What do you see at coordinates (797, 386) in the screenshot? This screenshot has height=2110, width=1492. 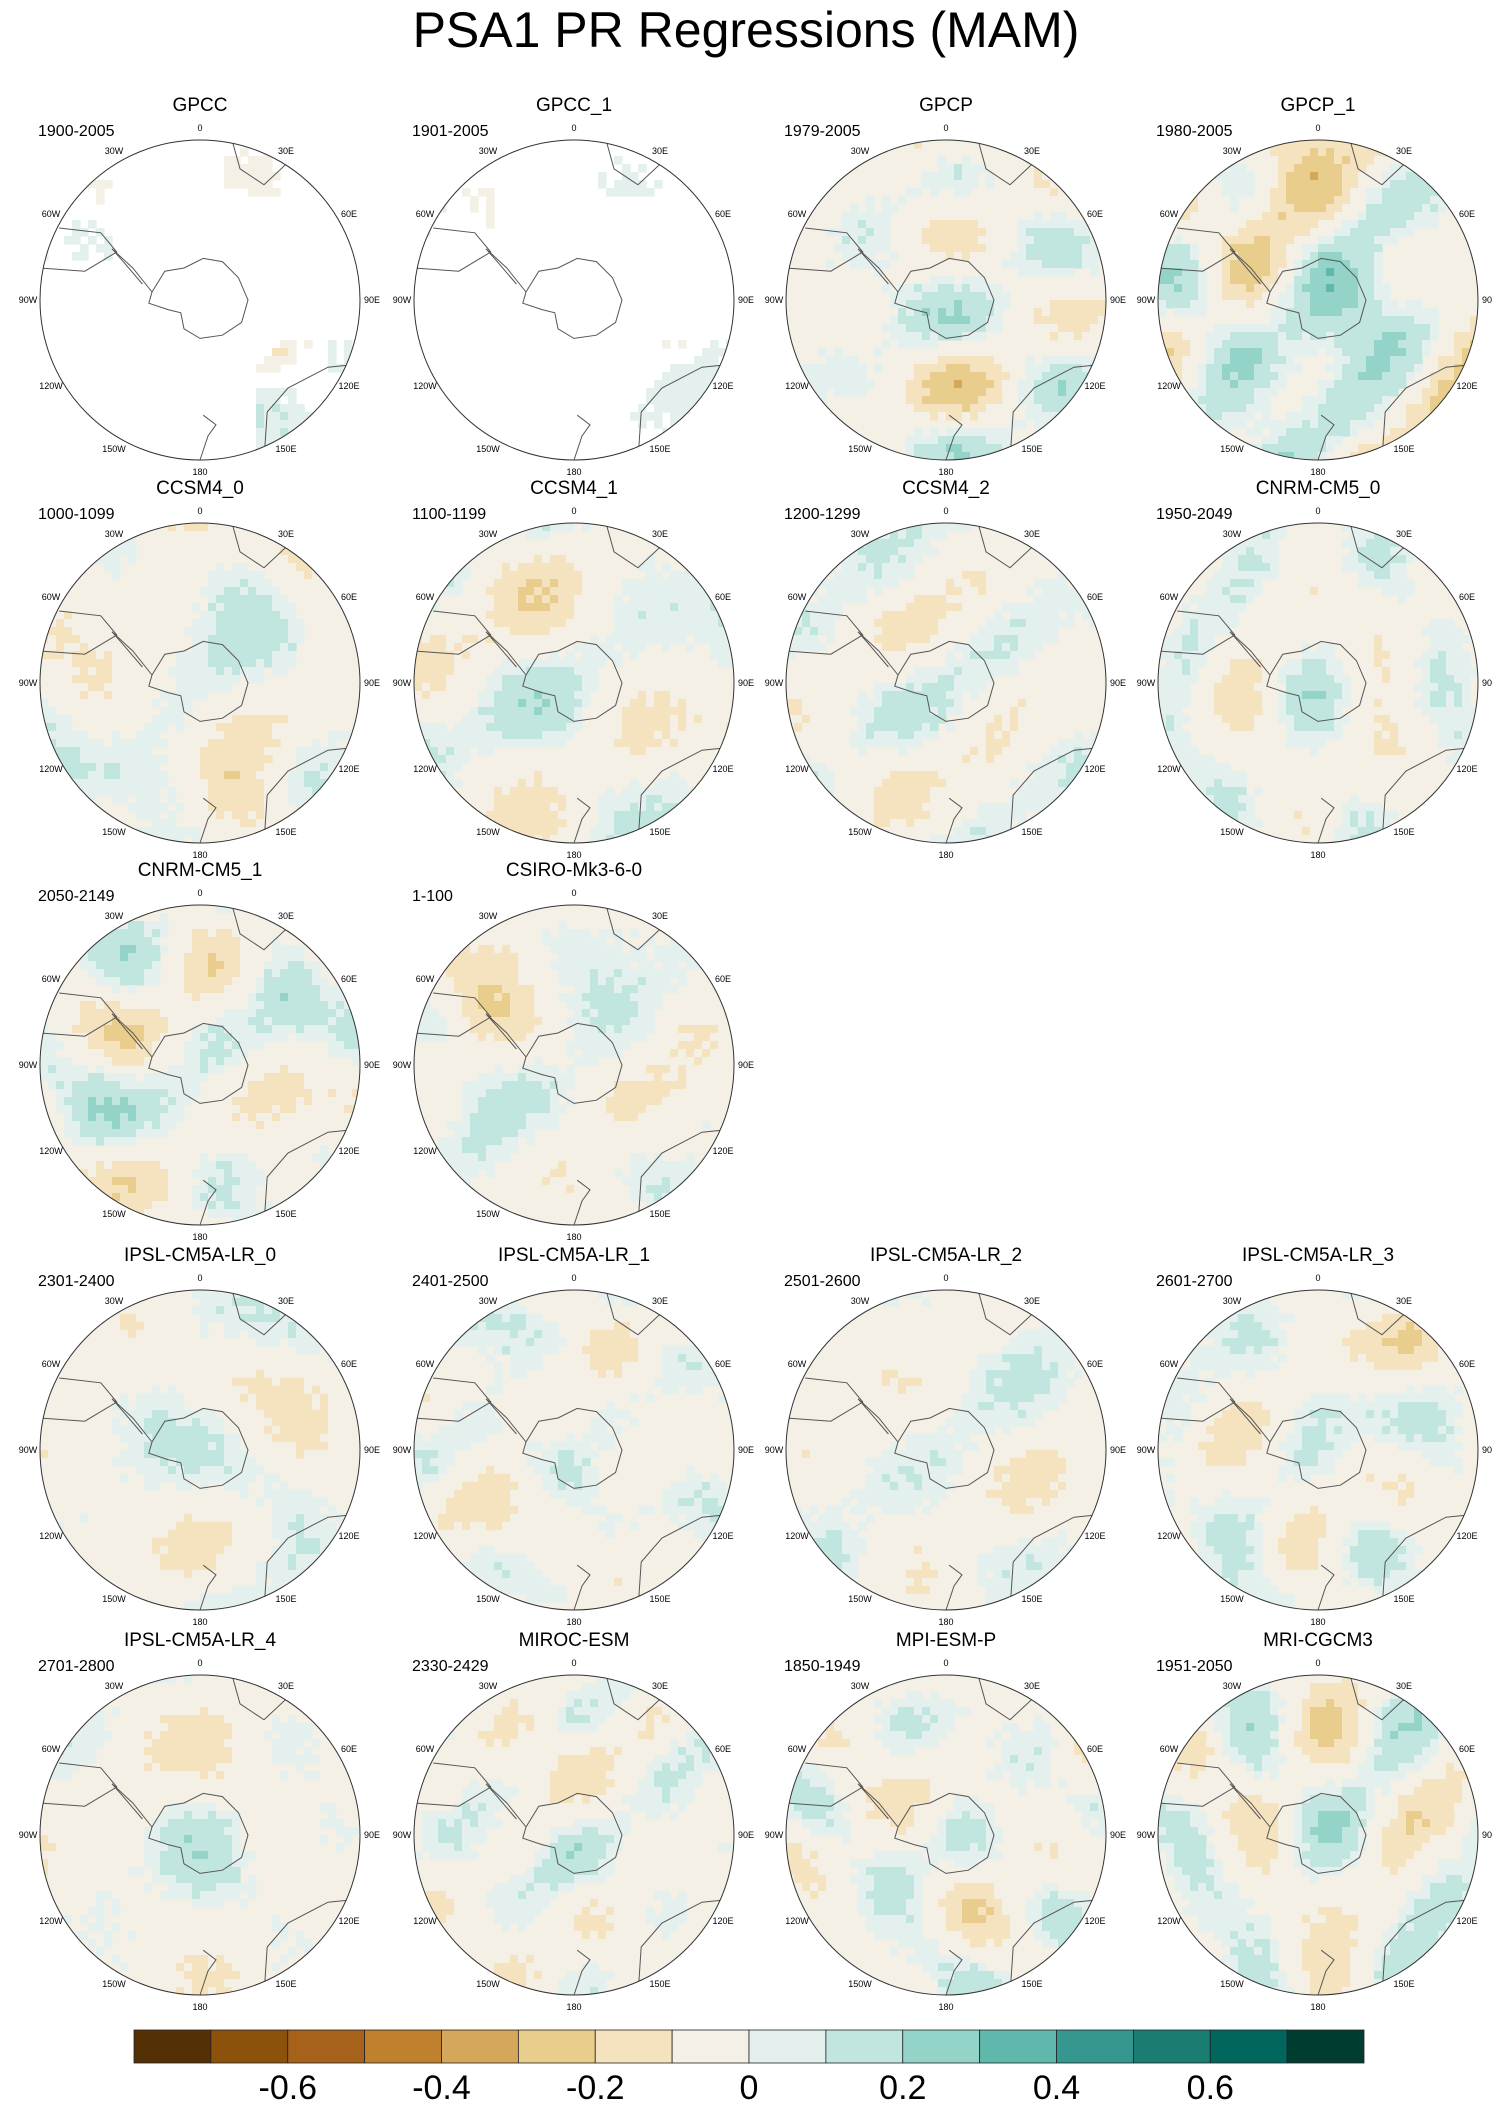 I see `longitude-label: 120W` at bounding box center [797, 386].